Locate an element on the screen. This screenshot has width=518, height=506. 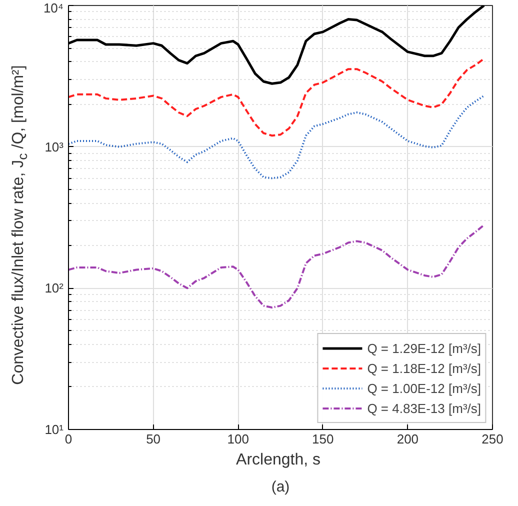
x-tick-label: 50 is located at coordinates (153, 439).